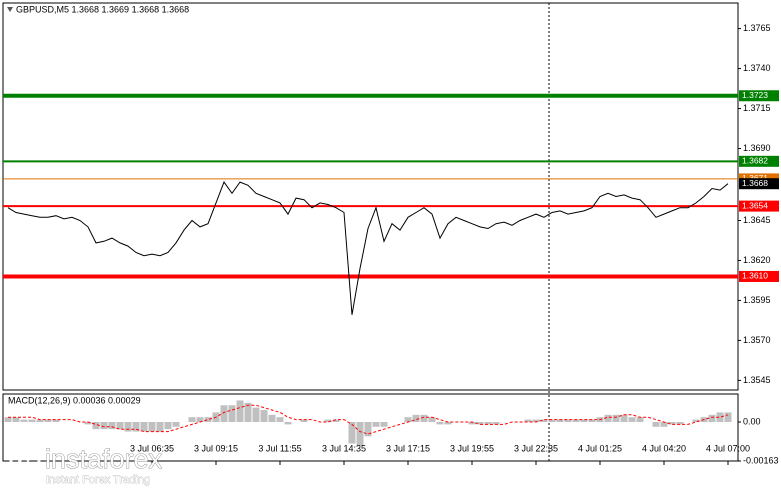 The image size is (781, 489). Describe the element at coordinates (408, 448) in the screenshot. I see `x-tick-label: 3 Jul 17:15` at that location.